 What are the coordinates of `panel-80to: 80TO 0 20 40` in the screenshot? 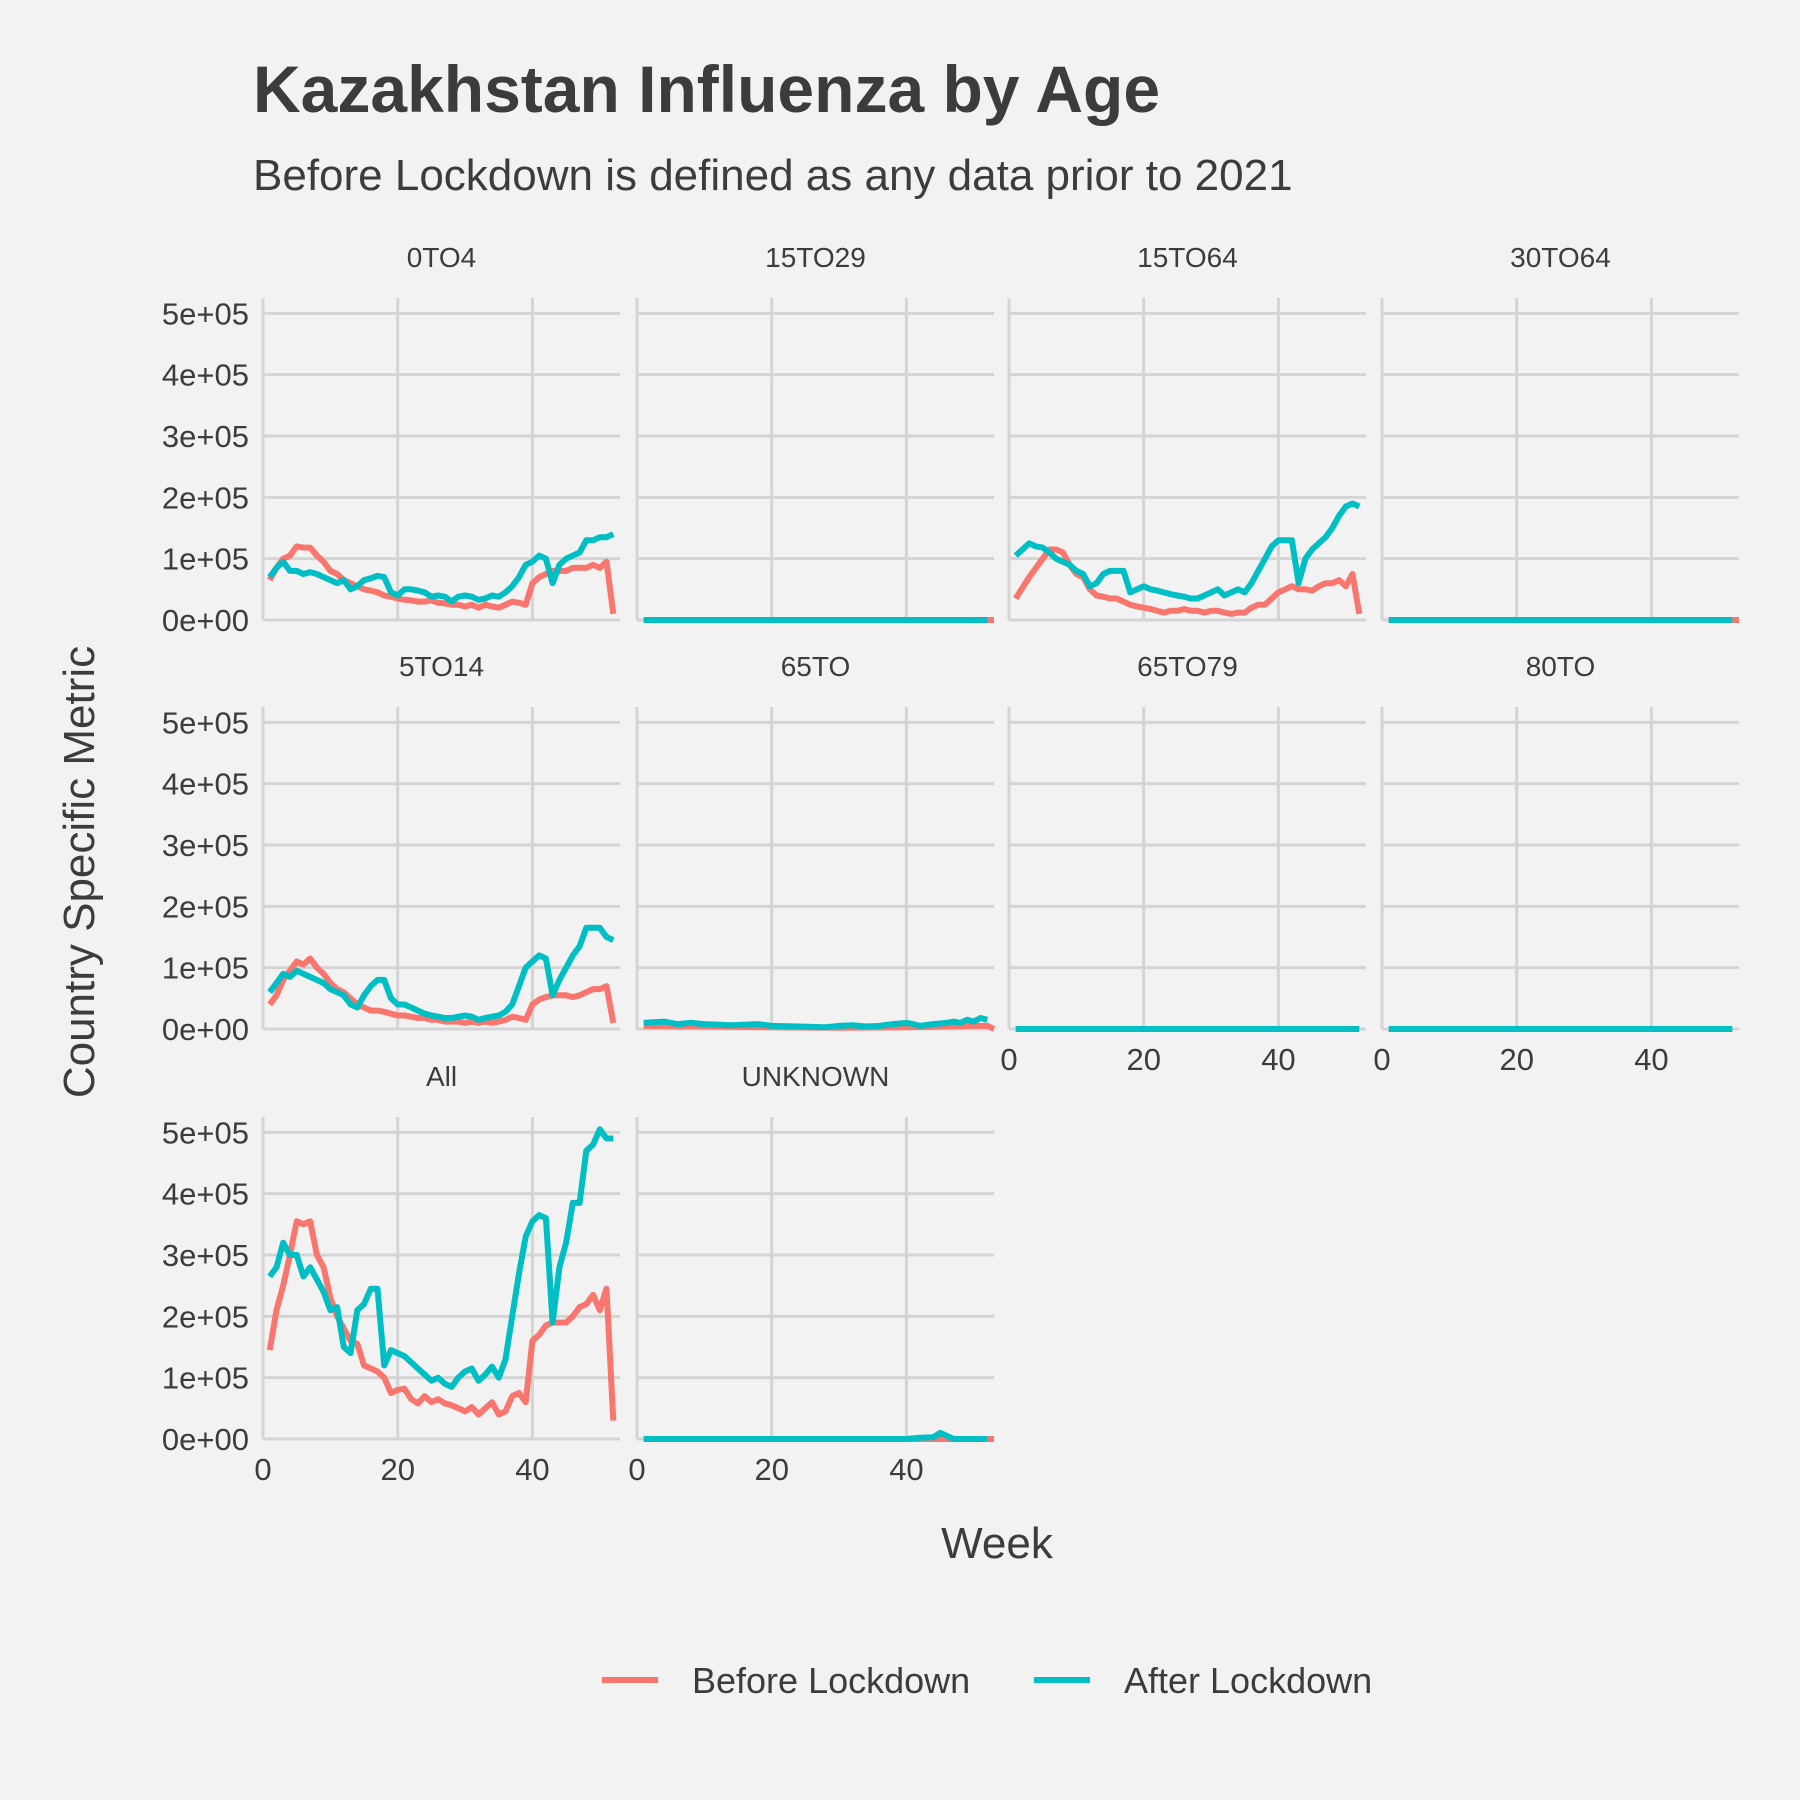 It's located at (1556, 864).